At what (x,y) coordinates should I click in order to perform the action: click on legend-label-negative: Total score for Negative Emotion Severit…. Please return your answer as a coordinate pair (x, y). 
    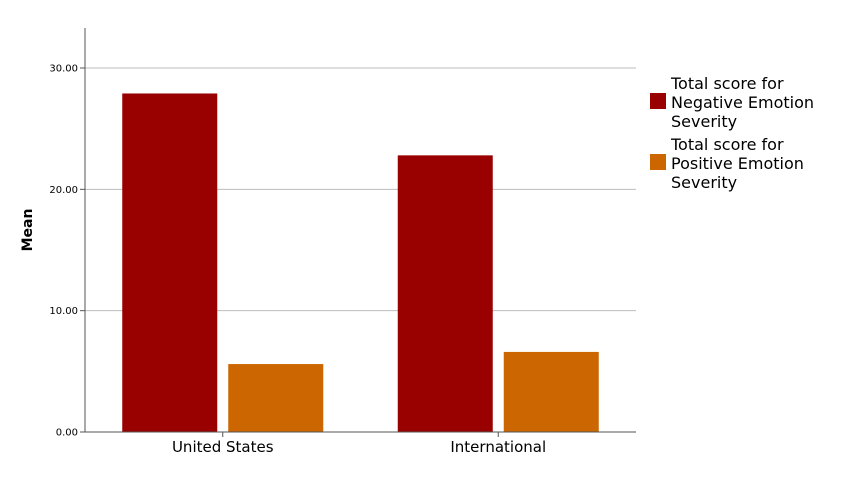
    Looking at the image, I should click on (743, 102).